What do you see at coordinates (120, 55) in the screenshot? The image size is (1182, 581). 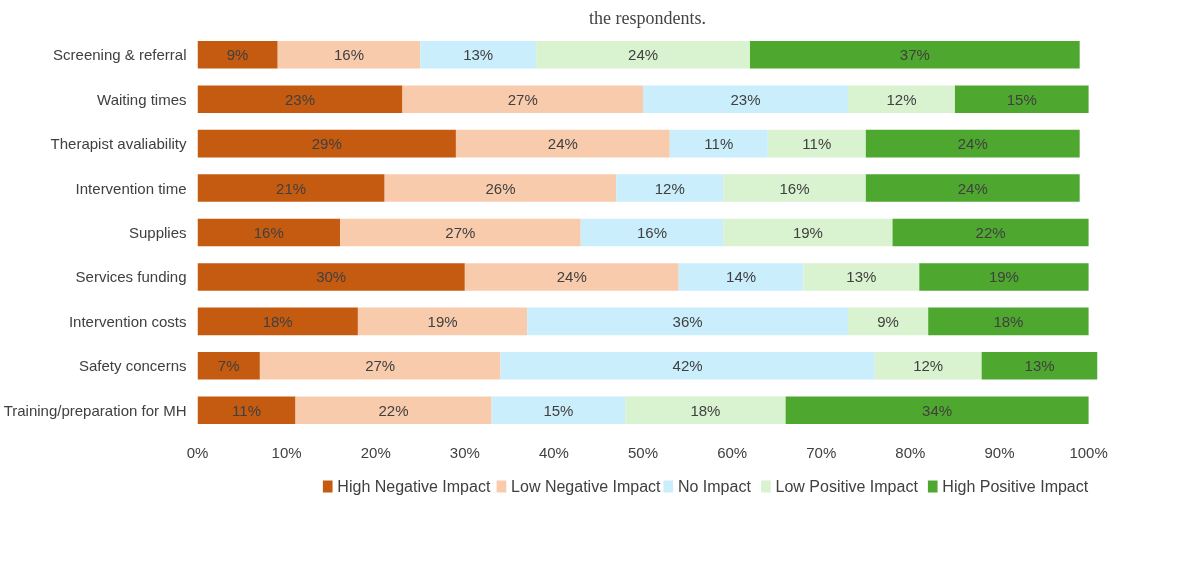 I see `y-tick-label: Screening & referral` at bounding box center [120, 55].